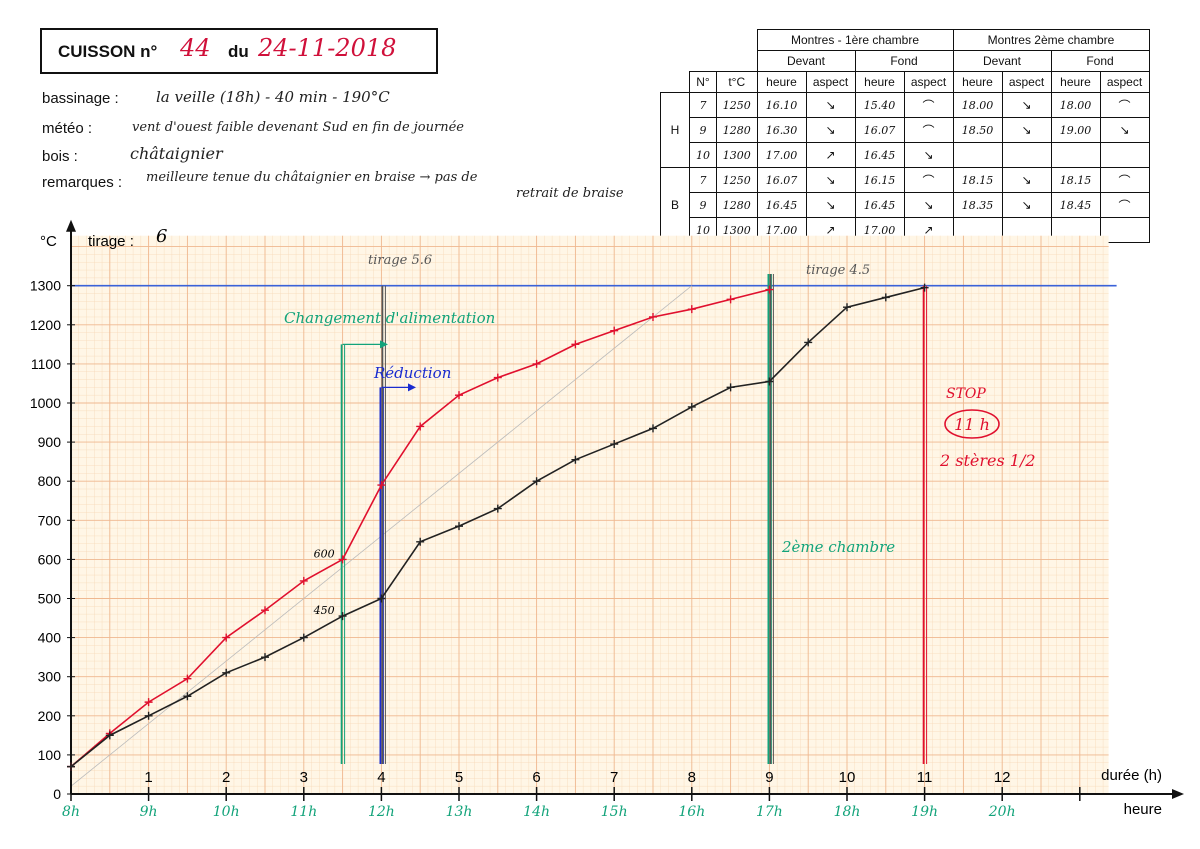 The height and width of the screenshot is (849, 1200). Describe the element at coordinates (71, 812) in the screenshot. I see `time-tick-label: 8h` at that location.